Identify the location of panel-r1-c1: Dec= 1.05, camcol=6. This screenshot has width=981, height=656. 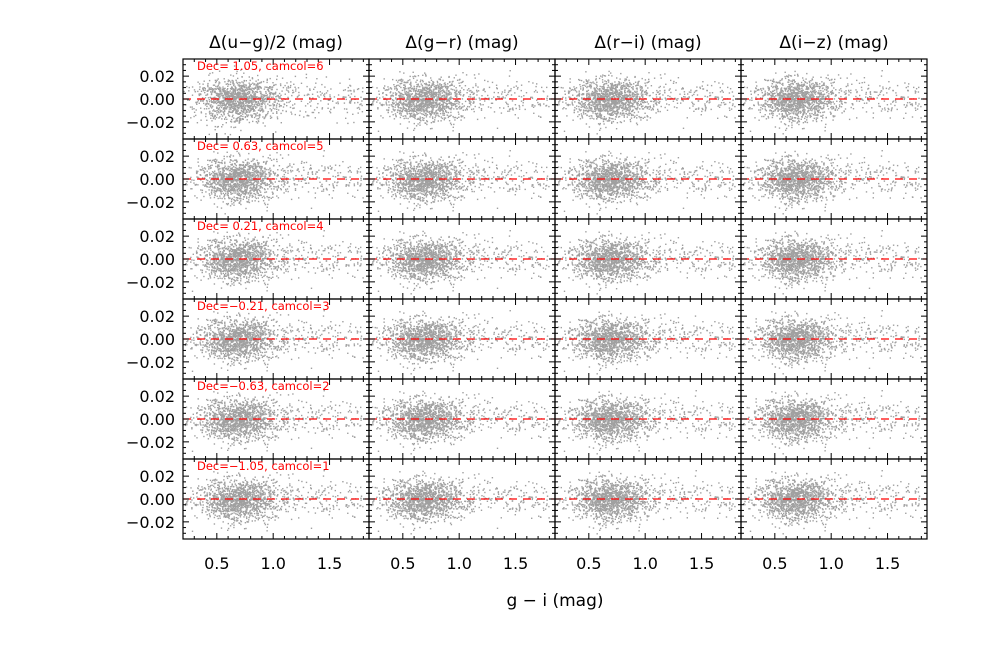
(276, 99).